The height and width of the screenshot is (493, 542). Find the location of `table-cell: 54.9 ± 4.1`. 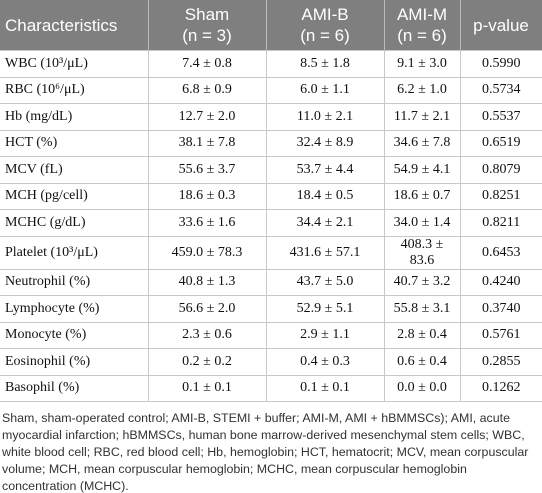

table-cell: 54.9 ± 4.1 is located at coordinates (422, 170).